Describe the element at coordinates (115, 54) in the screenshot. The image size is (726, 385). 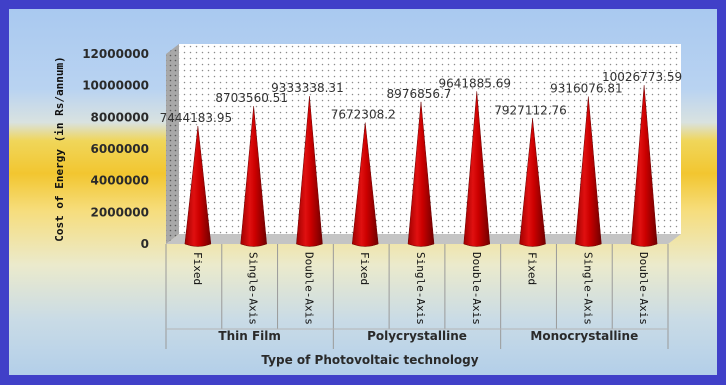
I see `y-tick-label: 12000000` at that location.